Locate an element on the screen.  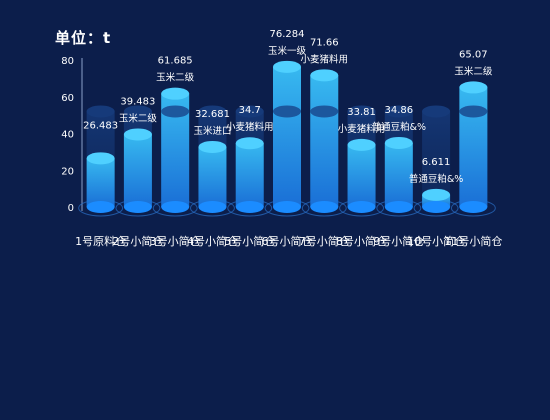
y-tick-label: 60 is located at coordinates (67, 98).